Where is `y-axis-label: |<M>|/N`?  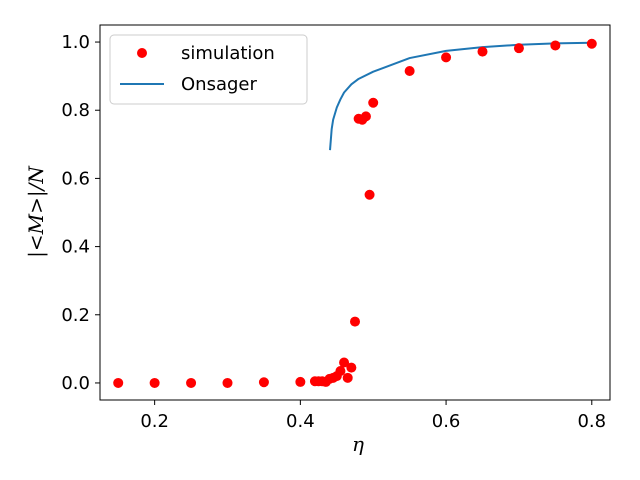
y-axis-label: |<M>|/N is located at coordinates (36, 211).